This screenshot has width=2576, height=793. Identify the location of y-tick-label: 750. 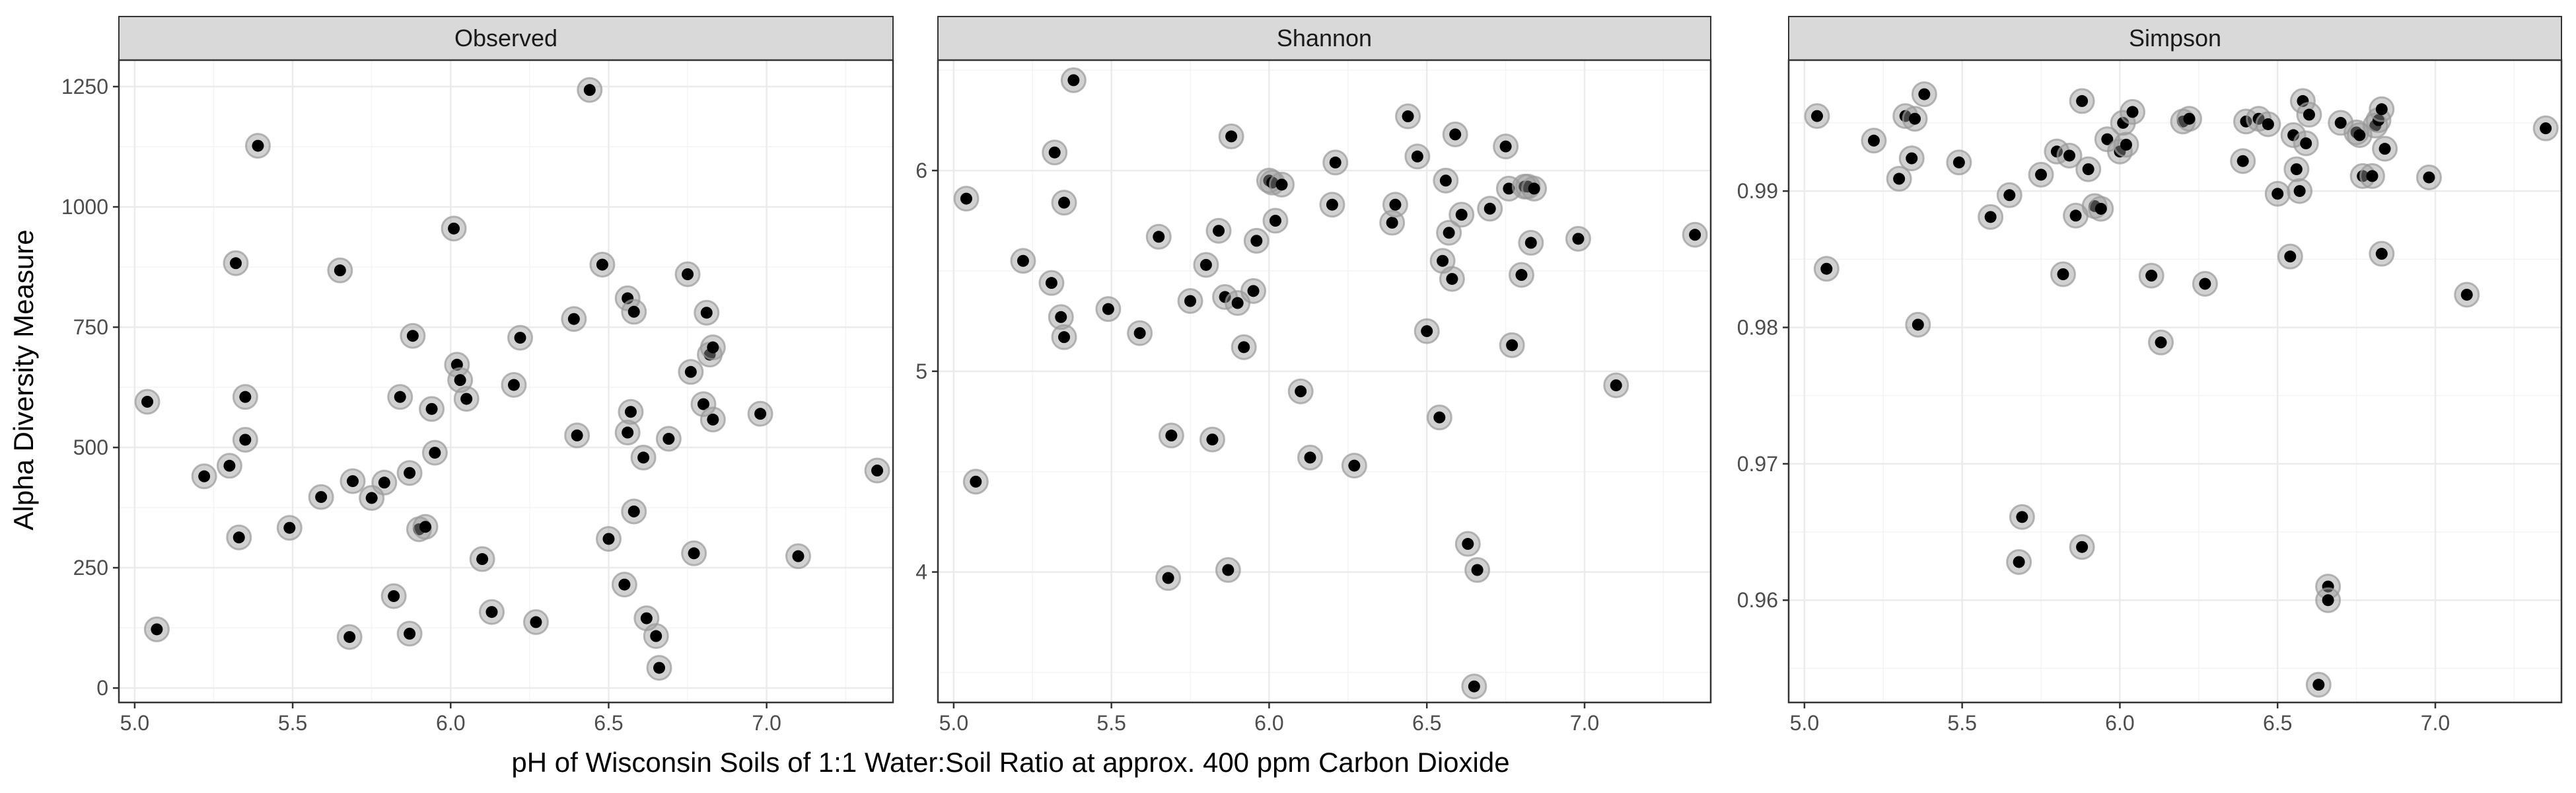
(90, 327).